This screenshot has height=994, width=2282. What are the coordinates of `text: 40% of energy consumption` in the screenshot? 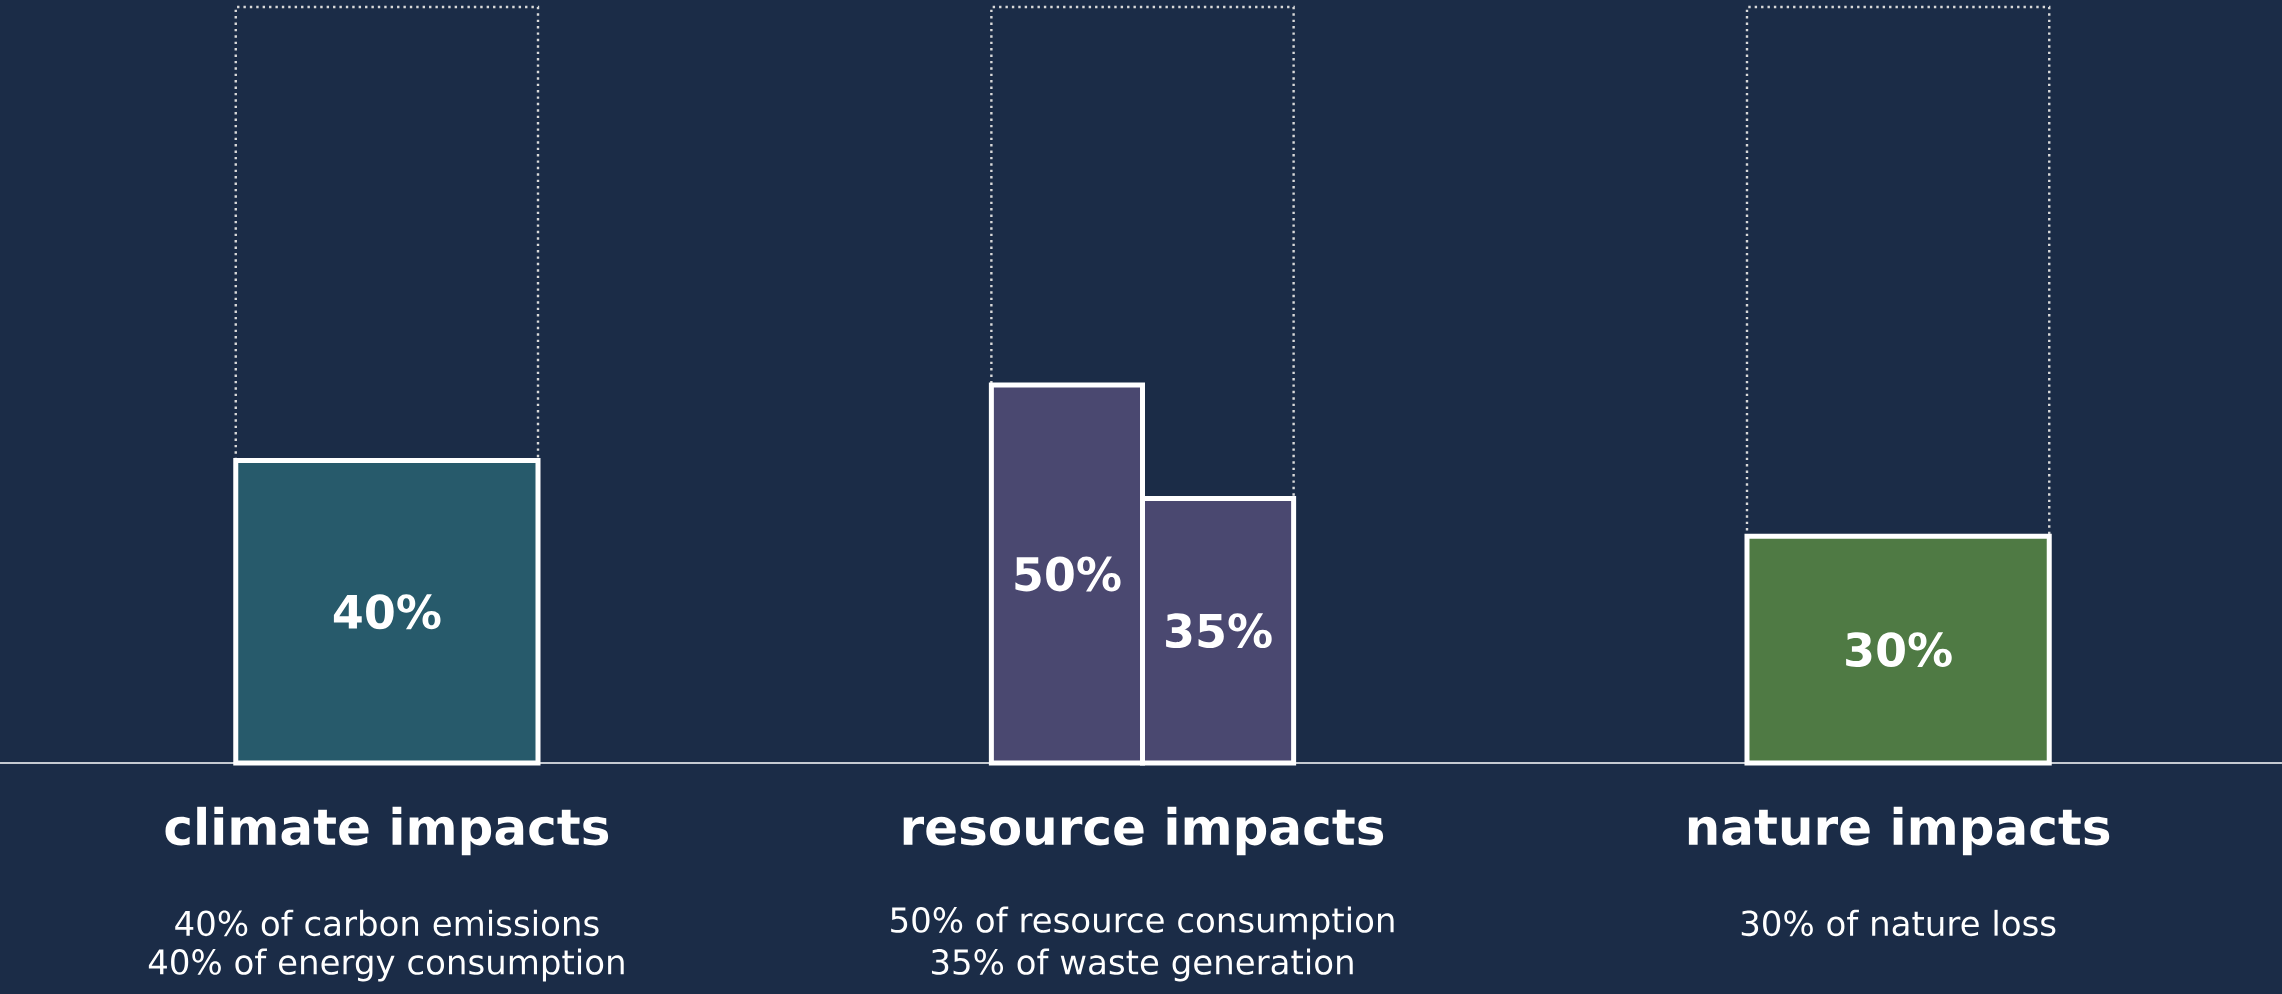 It's located at (386, 965).